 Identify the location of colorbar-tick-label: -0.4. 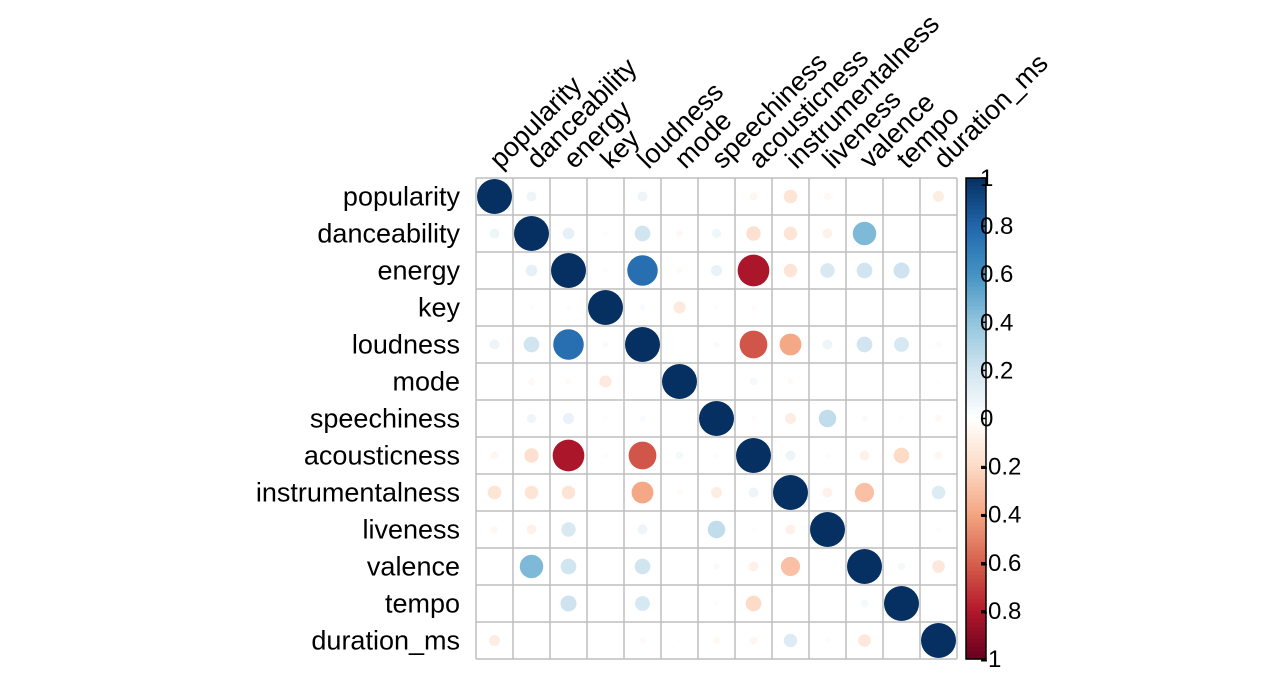
(1000, 515).